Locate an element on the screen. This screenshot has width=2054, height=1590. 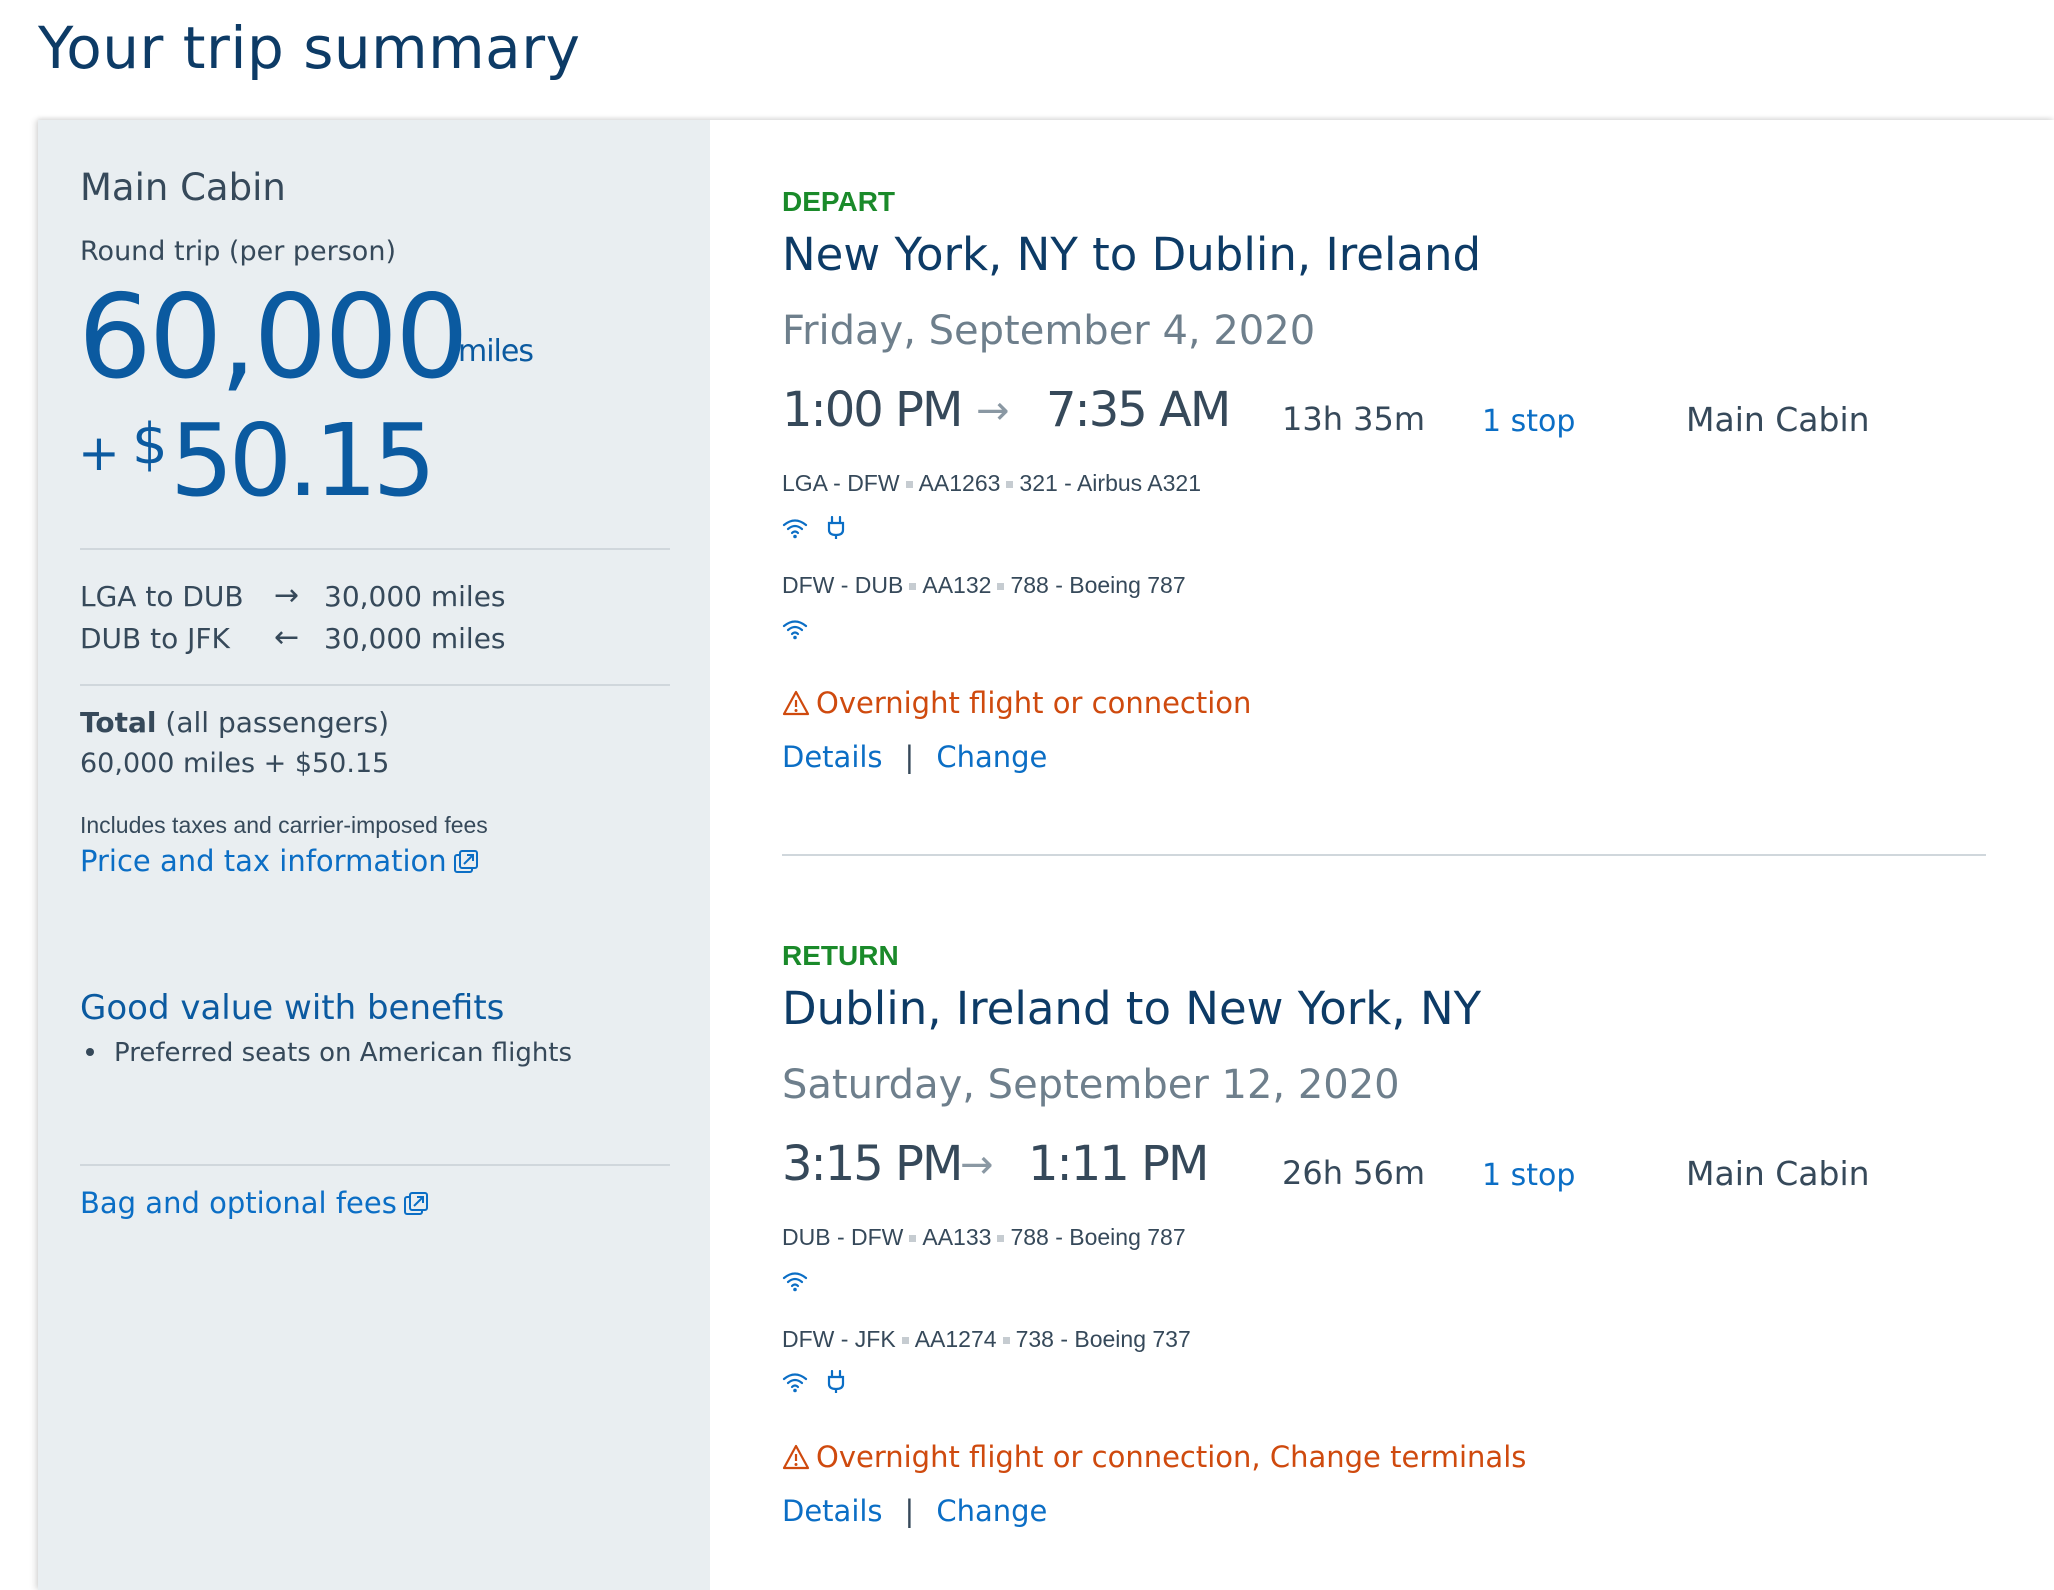
depart-time: 3:15 PM is located at coordinates (872, 1164).